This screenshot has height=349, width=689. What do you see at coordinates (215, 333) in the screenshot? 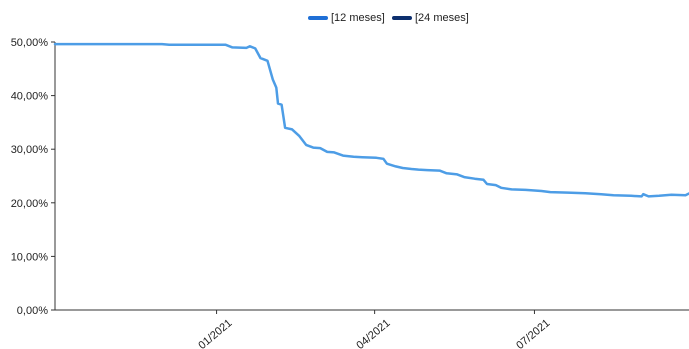
I see `x-tick-label: 01/2021` at bounding box center [215, 333].